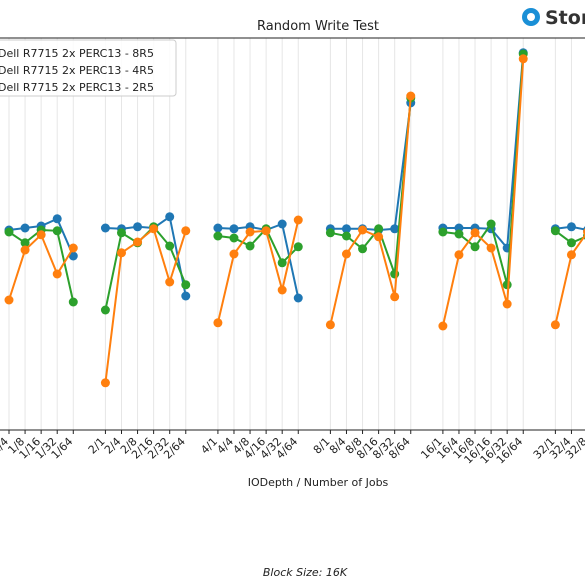  Describe the element at coordinates (531, 17) in the screenshot. I see `logo-icon-inner` at that location.